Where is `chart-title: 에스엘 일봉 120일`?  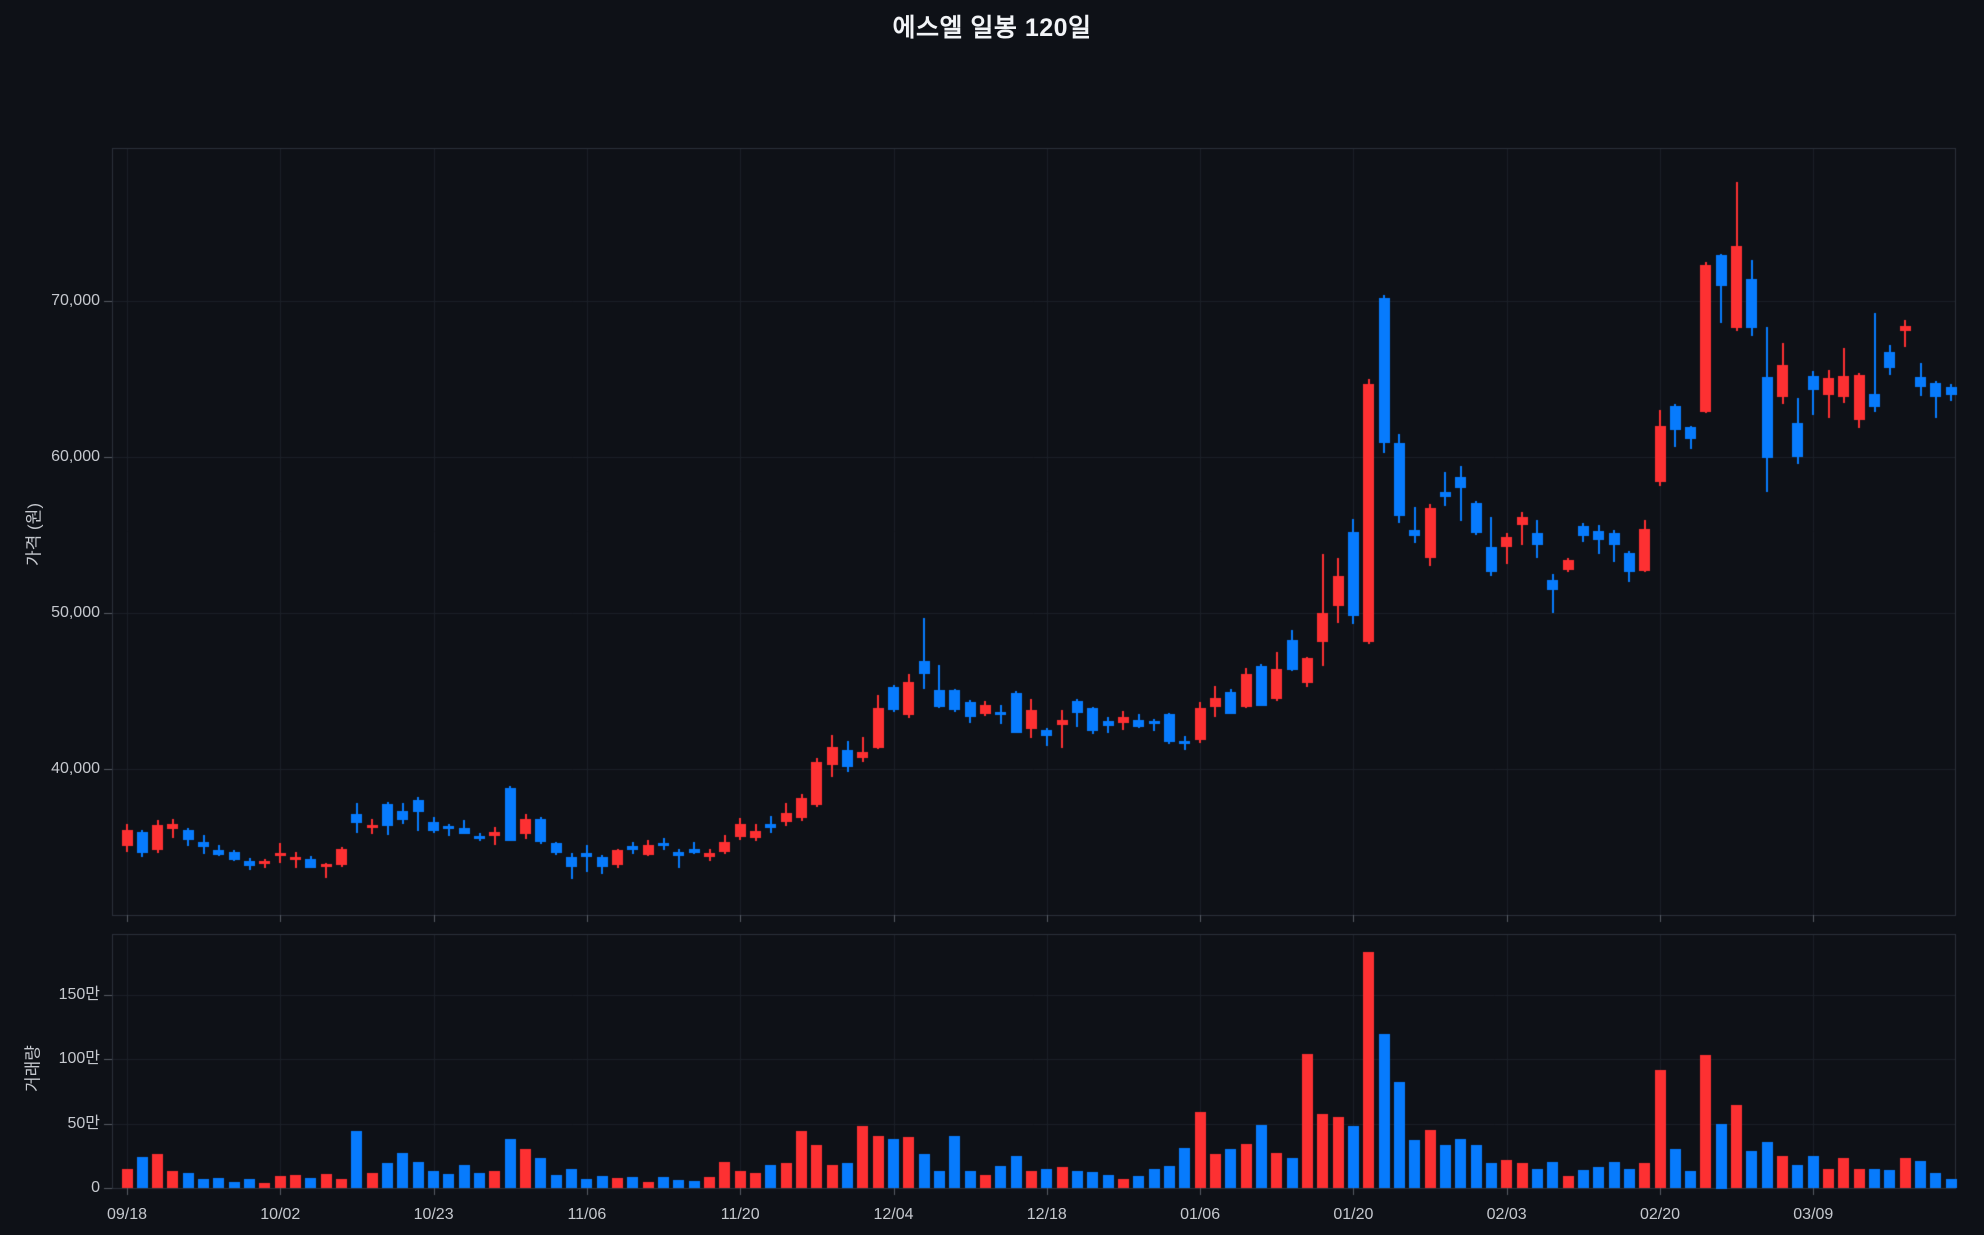 chart-title: 에스엘 일봉 120일 is located at coordinates (992, 28).